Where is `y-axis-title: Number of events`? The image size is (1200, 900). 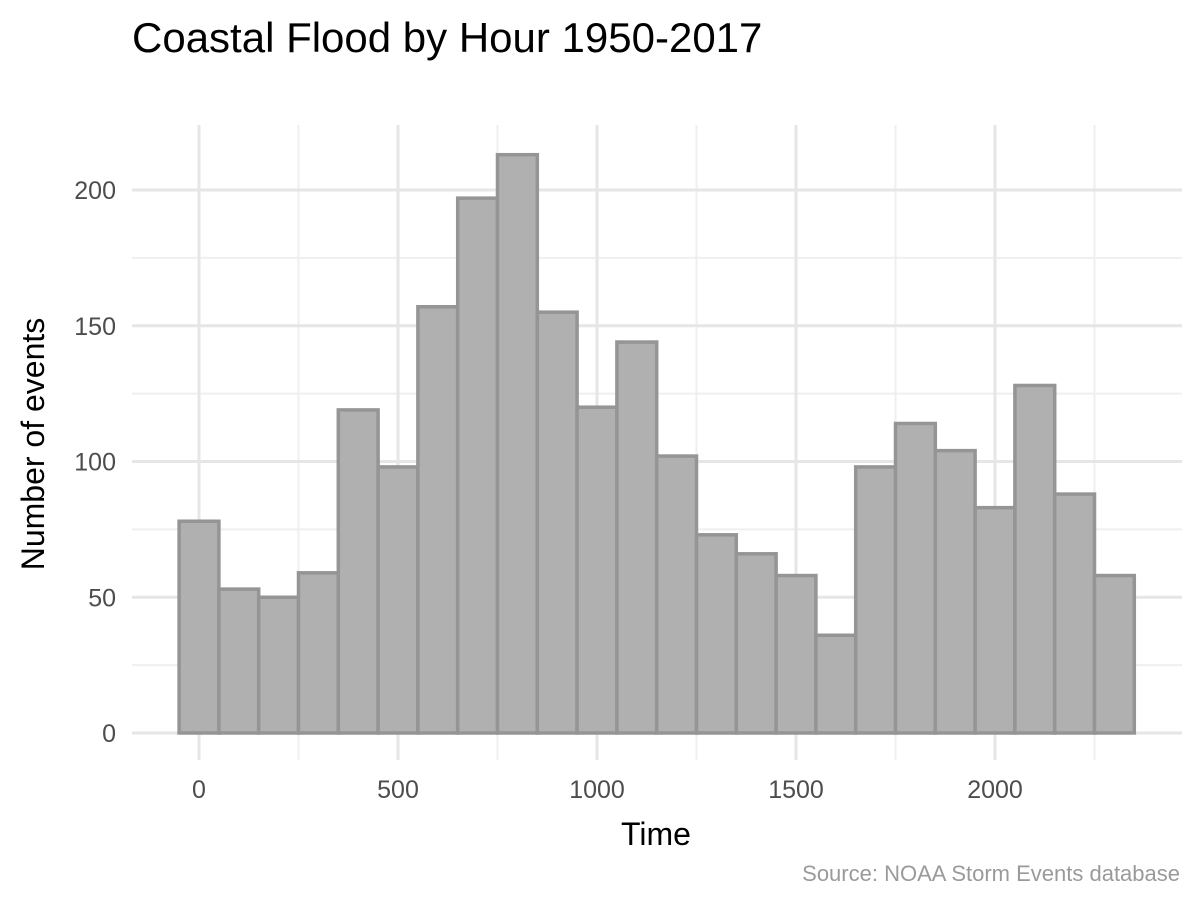
y-axis-title: Number of events is located at coordinates (33, 444).